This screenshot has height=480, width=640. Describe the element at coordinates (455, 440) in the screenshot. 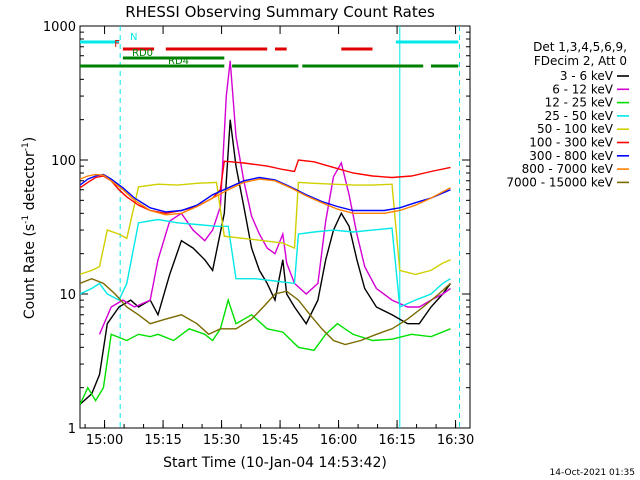

I see `x-tick-label: 16:30` at that location.